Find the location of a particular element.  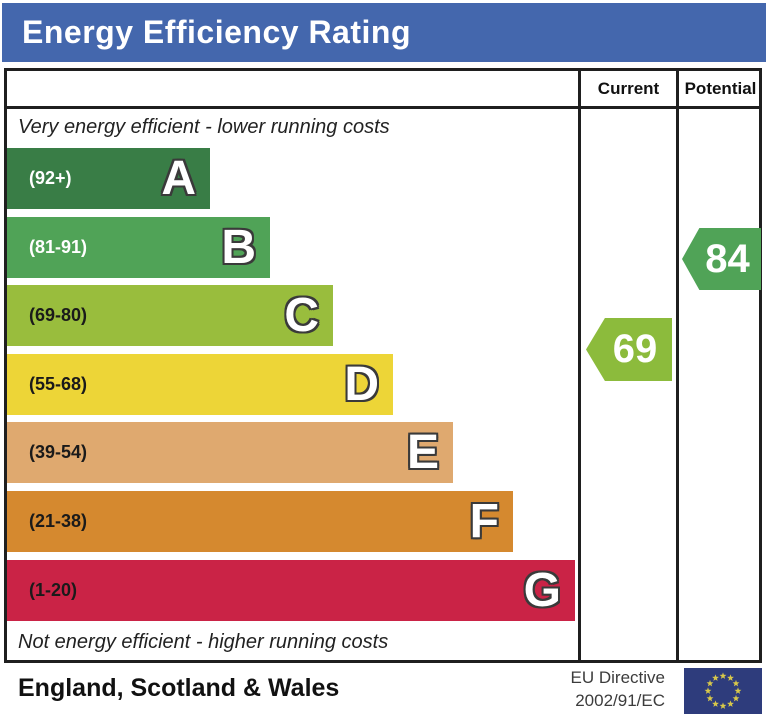

header-row-divider is located at coordinates (383, 107).